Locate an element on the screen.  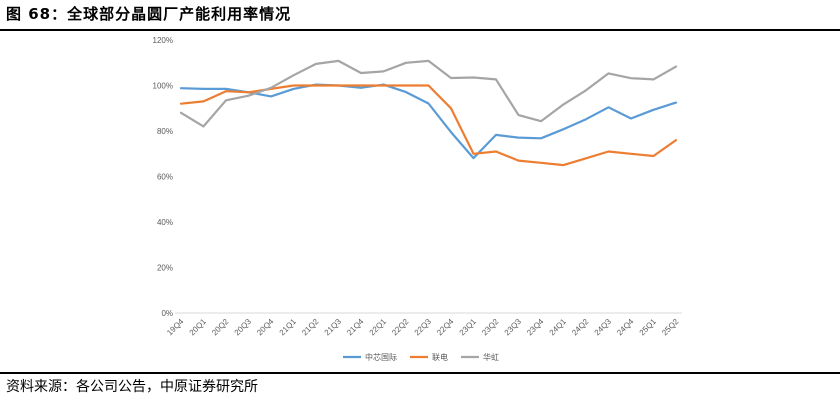
x-tick-label: 21Q4 is located at coordinates (355, 327).